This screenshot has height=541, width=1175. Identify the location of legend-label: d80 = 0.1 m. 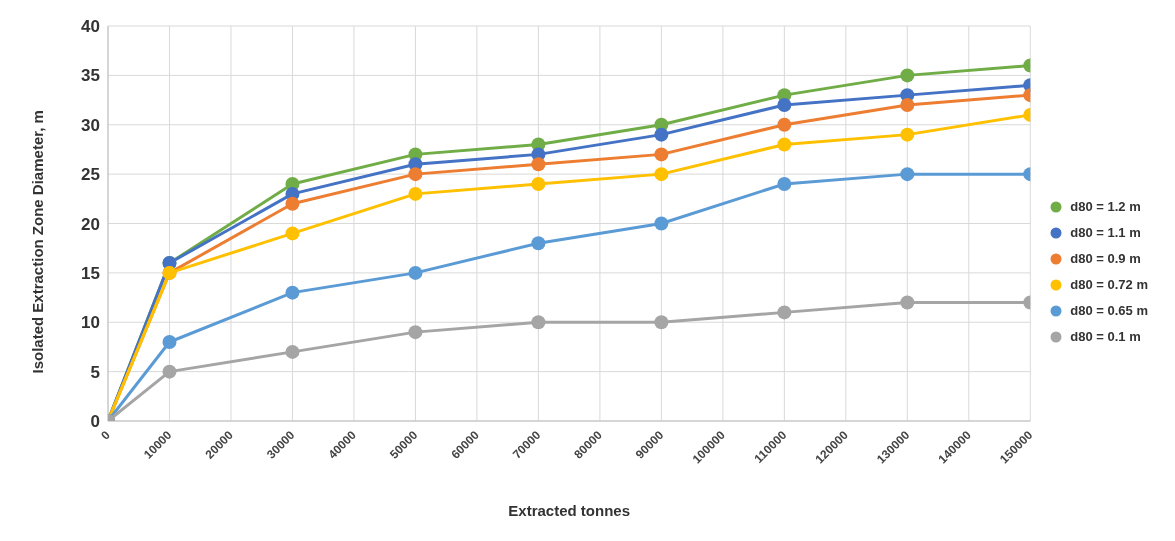
(1105, 337).